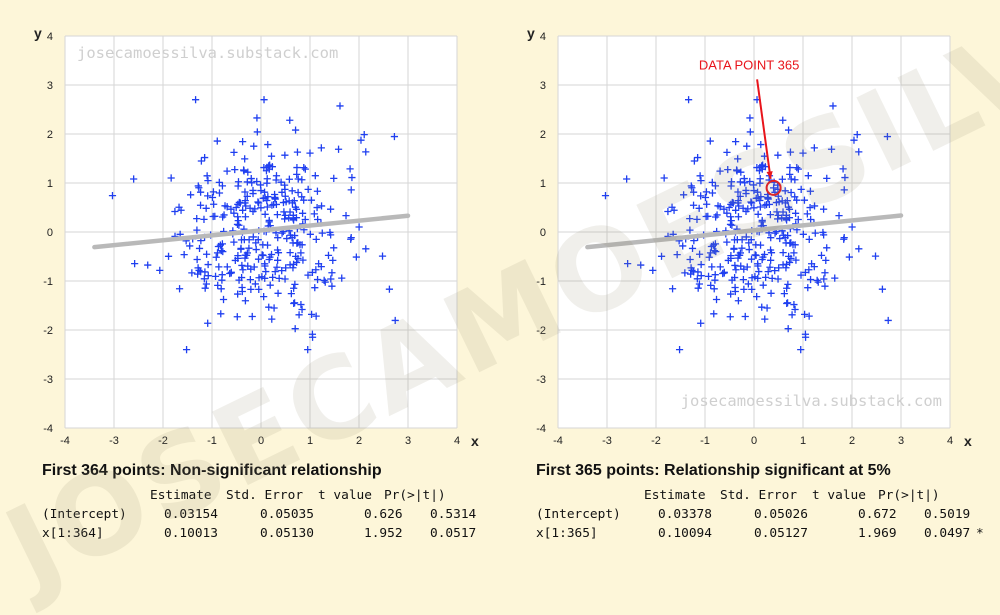 Image resolution: width=1000 pixels, height=615 pixels. What do you see at coordinates (212, 441) in the screenshot?
I see `x-tick-label: -1` at bounding box center [212, 441].